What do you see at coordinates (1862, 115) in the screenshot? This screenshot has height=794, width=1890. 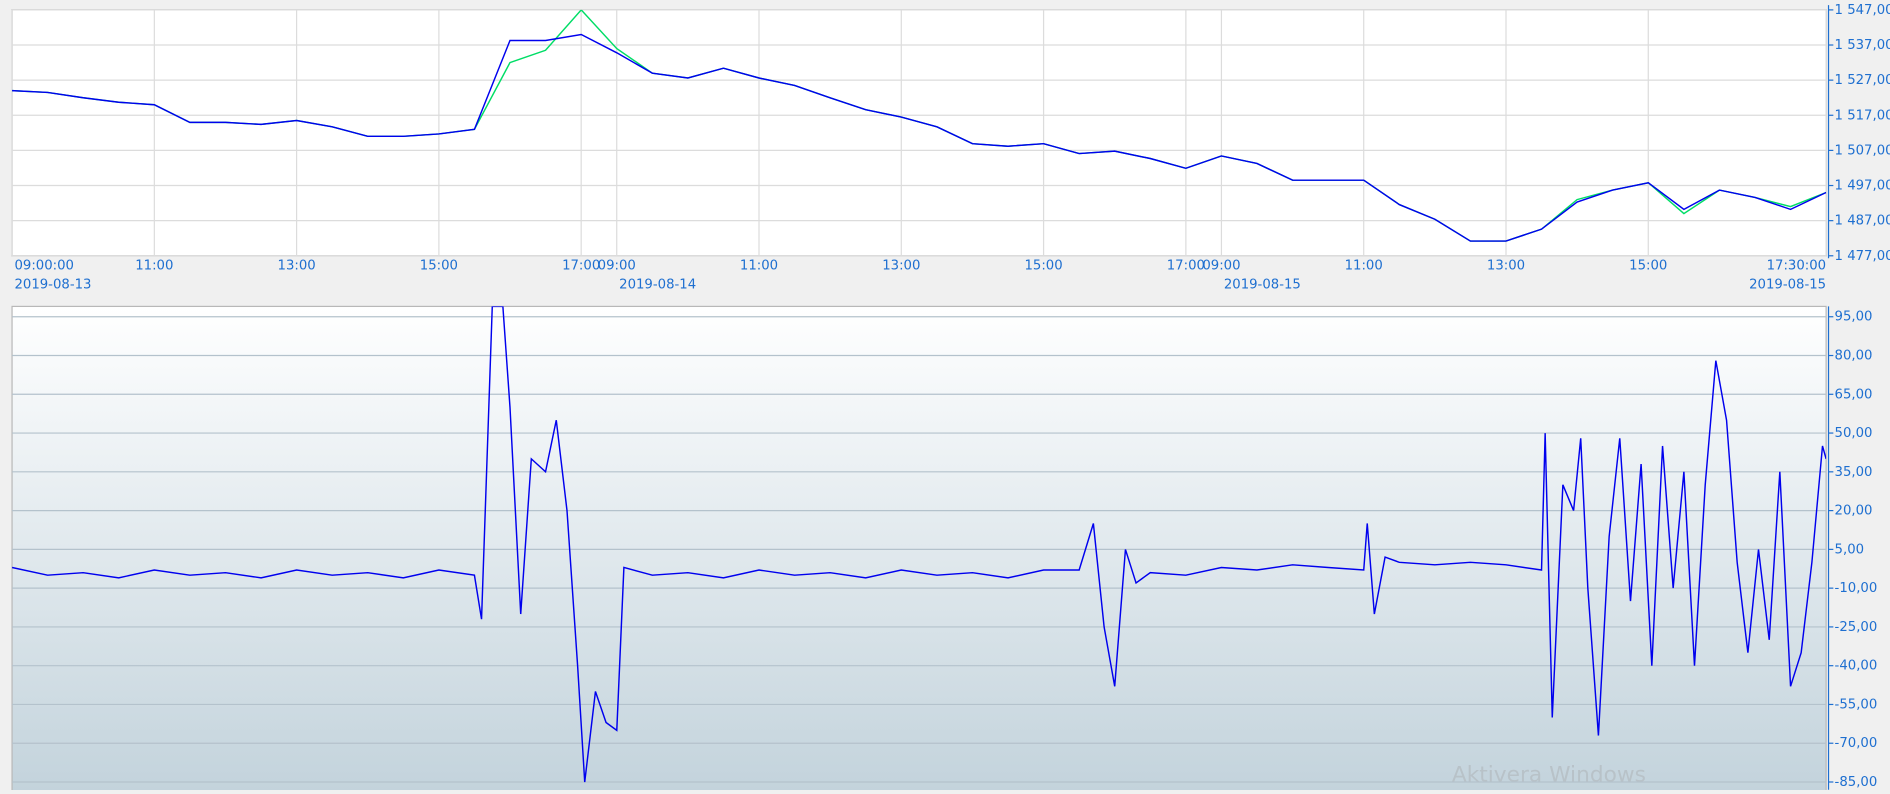 I see `y-tick-label: 1 517,00` at bounding box center [1862, 115].